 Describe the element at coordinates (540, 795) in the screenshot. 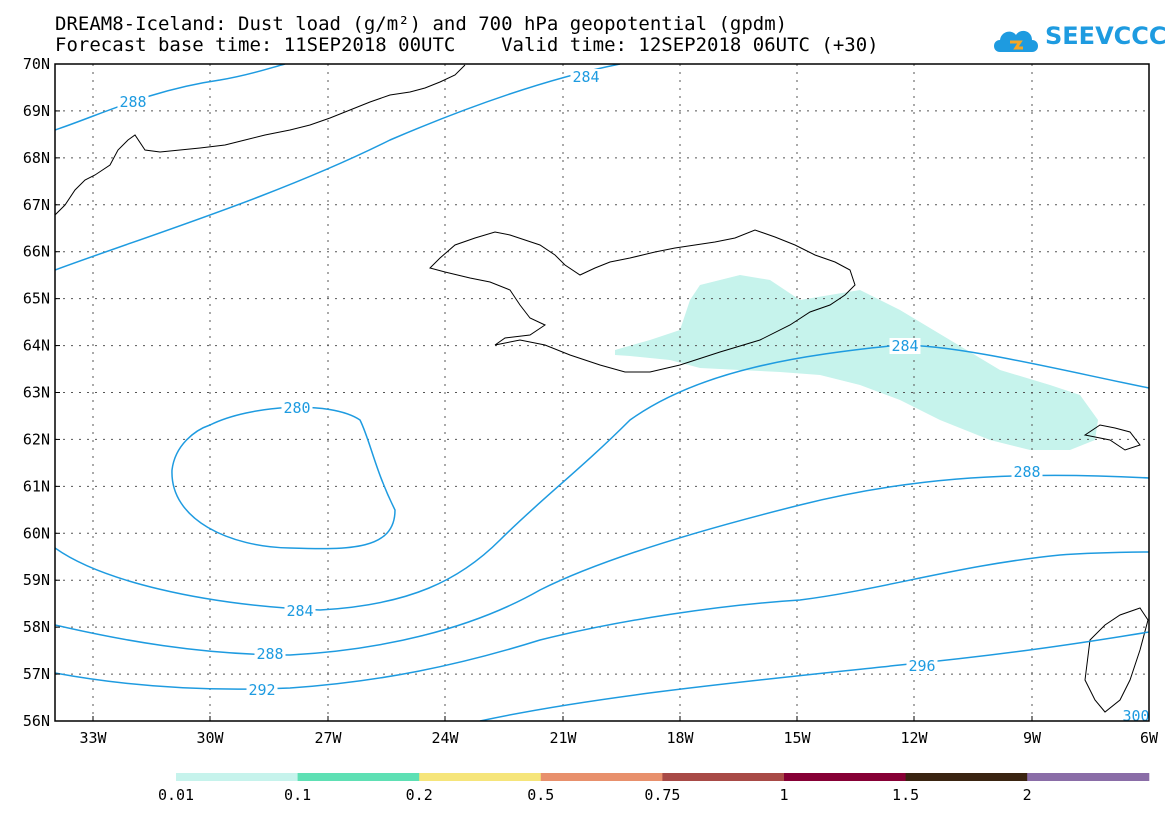

I see `legend-label: 0.5` at that location.